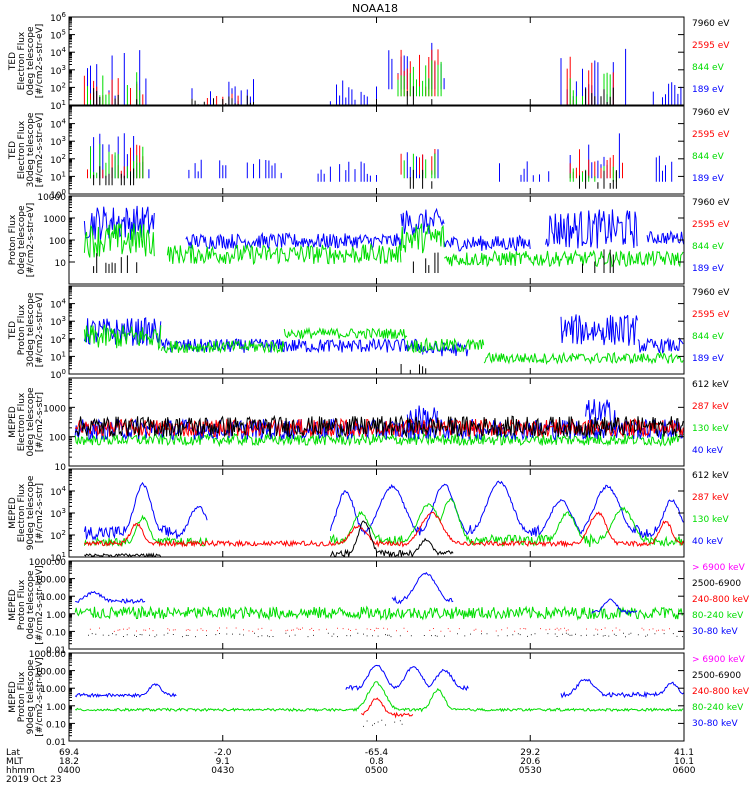  I want to click on y-tick-label: 1000.00, so click(47, 563).